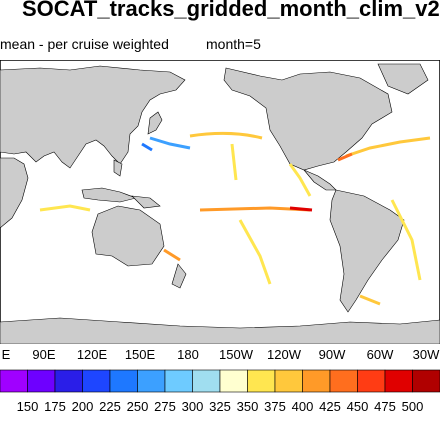 The image size is (440, 440). Describe the element at coordinates (118, 168) in the screenshot. I see `land-philippines` at that location.